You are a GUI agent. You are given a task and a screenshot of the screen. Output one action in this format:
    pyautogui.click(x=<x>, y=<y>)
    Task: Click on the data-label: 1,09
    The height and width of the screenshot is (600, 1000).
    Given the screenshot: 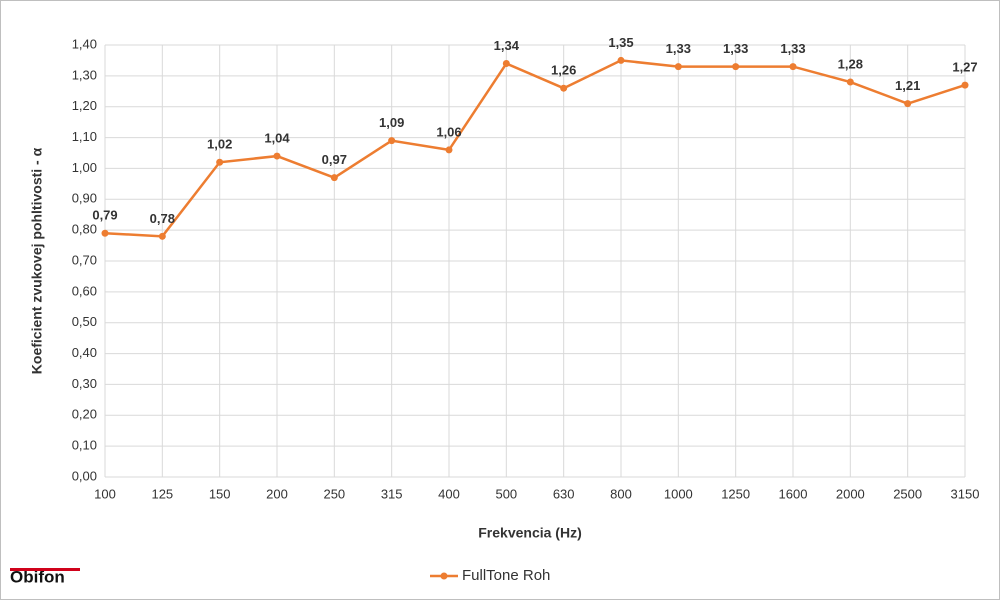 What is the action you would take?
    pyautogui.click(x=391, y=122)
    